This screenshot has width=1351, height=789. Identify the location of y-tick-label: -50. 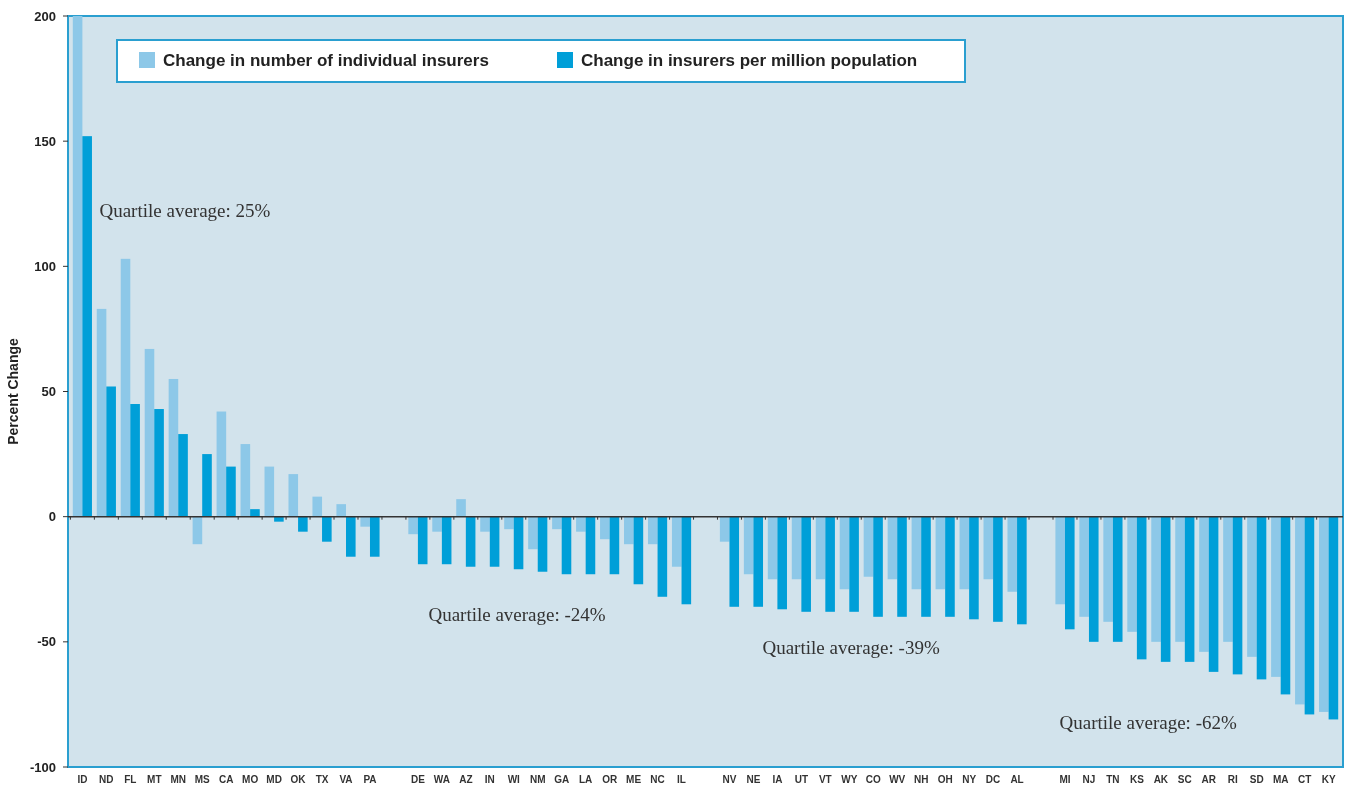
(46, 642).